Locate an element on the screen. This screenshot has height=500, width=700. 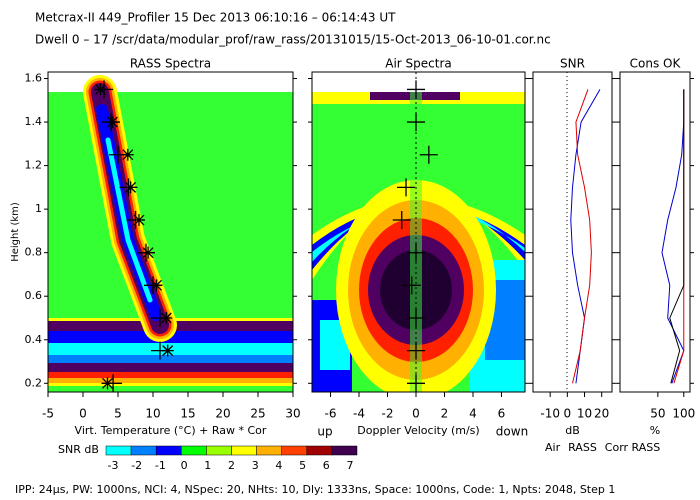
note: up is located at coordinates (324, 432).